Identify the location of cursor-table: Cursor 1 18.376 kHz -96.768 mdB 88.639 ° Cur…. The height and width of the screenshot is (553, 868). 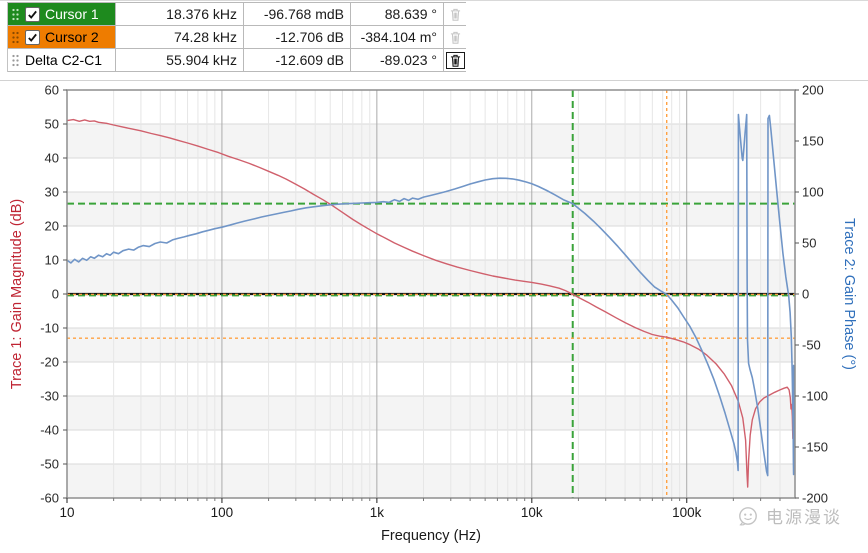
(236, 37).